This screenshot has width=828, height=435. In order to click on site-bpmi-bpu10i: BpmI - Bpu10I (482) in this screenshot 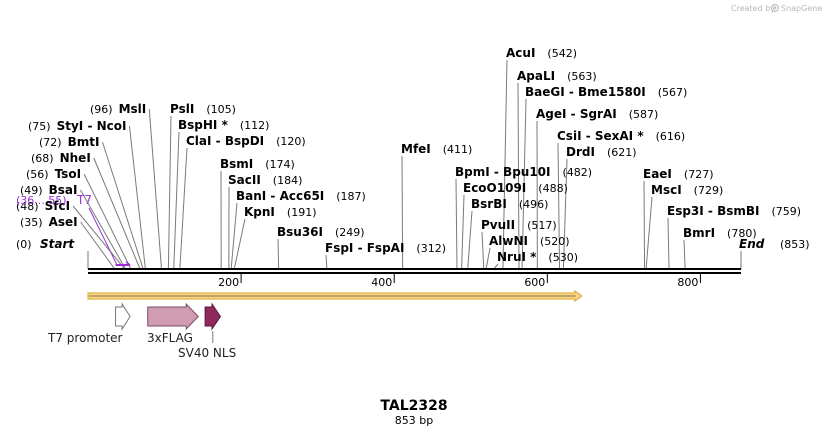, I will do `click(523, 172)`.